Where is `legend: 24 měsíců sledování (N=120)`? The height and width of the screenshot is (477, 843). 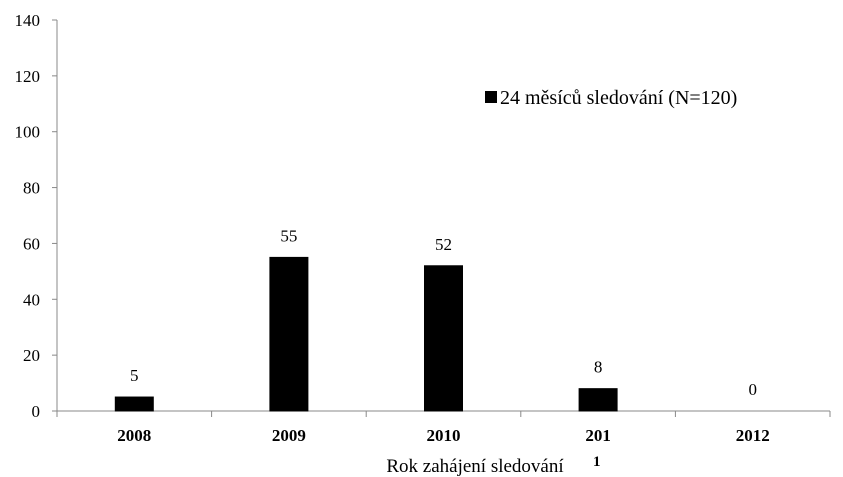
legend: 24 měsíců sledování (N=120) is located at coordinates (611, 98).